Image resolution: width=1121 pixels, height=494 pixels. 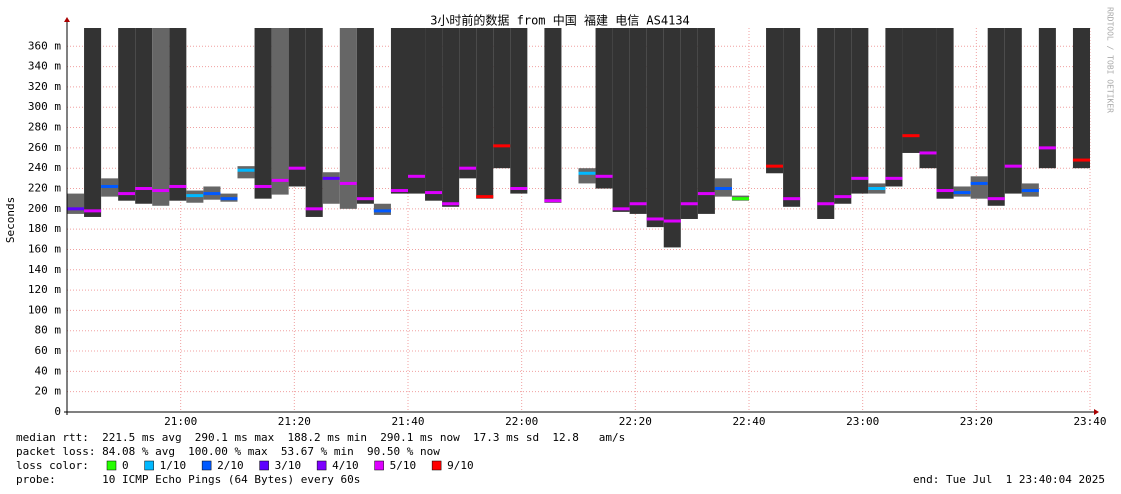 What do you see at coordinates (460, 465) in the screenshot?
I see `legend-label: 9/10` at bounding box center [460, 465].